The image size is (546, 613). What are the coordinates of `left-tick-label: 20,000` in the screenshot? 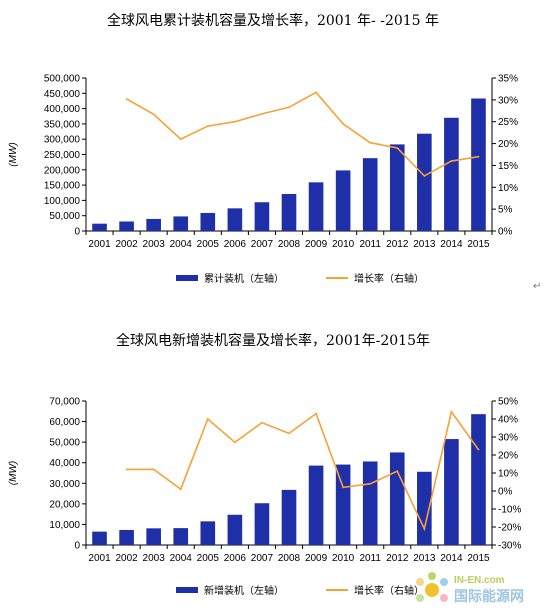 It's located at (64, 504).